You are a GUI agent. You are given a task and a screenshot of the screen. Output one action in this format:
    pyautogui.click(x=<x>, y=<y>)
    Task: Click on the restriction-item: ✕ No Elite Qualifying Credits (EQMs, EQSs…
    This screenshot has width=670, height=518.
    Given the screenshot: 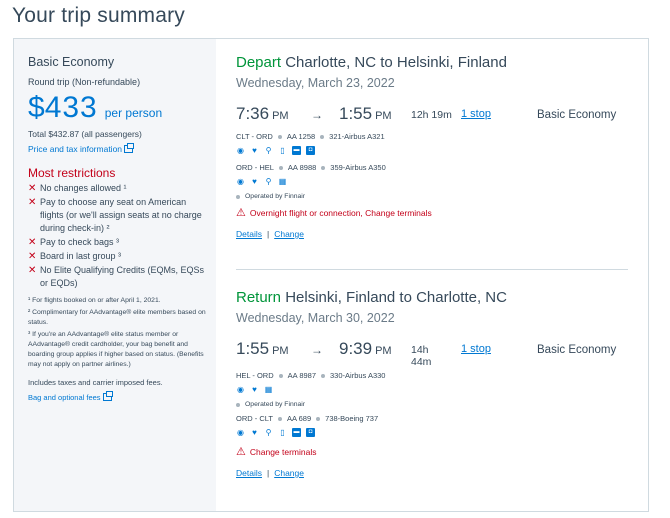 What is the action you would take?
    pyautogui.click(x=116, y=276)
    